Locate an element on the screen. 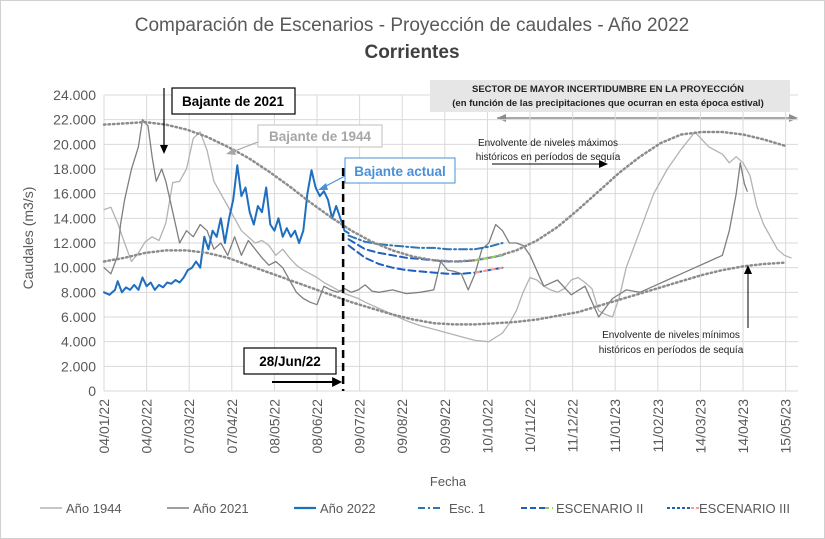 This screenshot has height=539, width=825. y-tick-label: 18.000 is located at coordinates (74, 169).